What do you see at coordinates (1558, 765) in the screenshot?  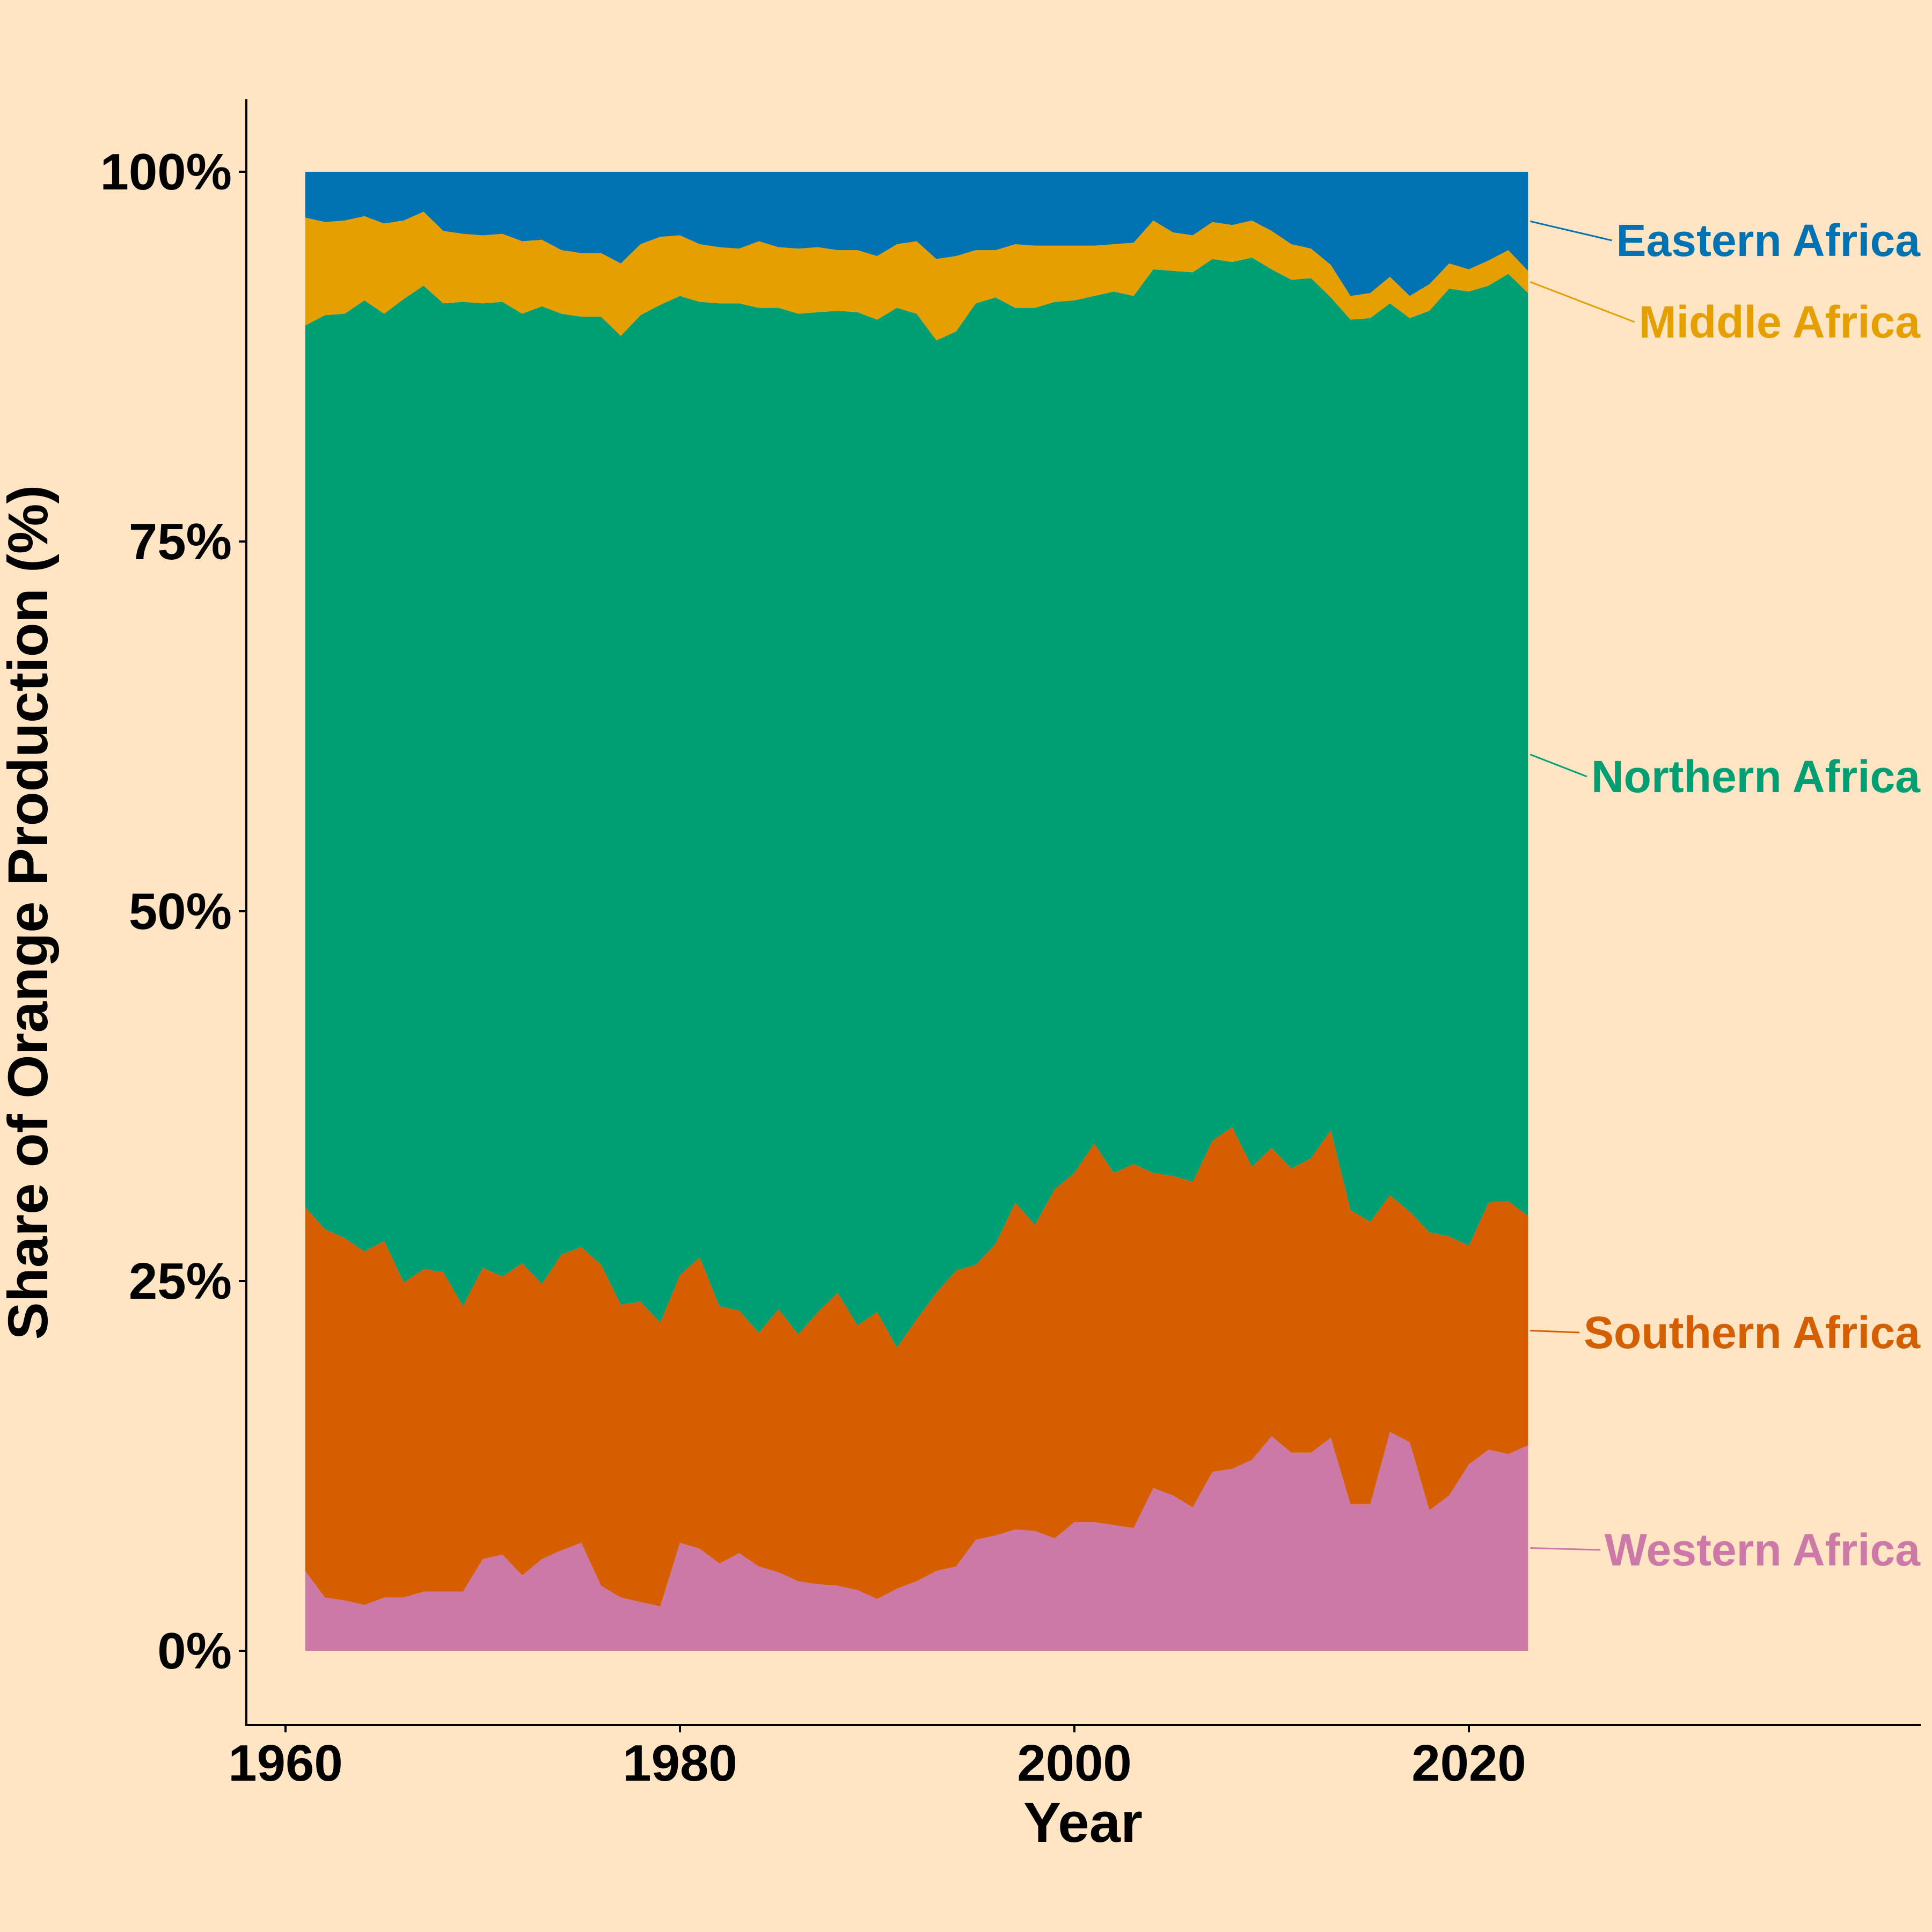 I see `label-connector-northern-africa` at bounding box center [1558, 765].